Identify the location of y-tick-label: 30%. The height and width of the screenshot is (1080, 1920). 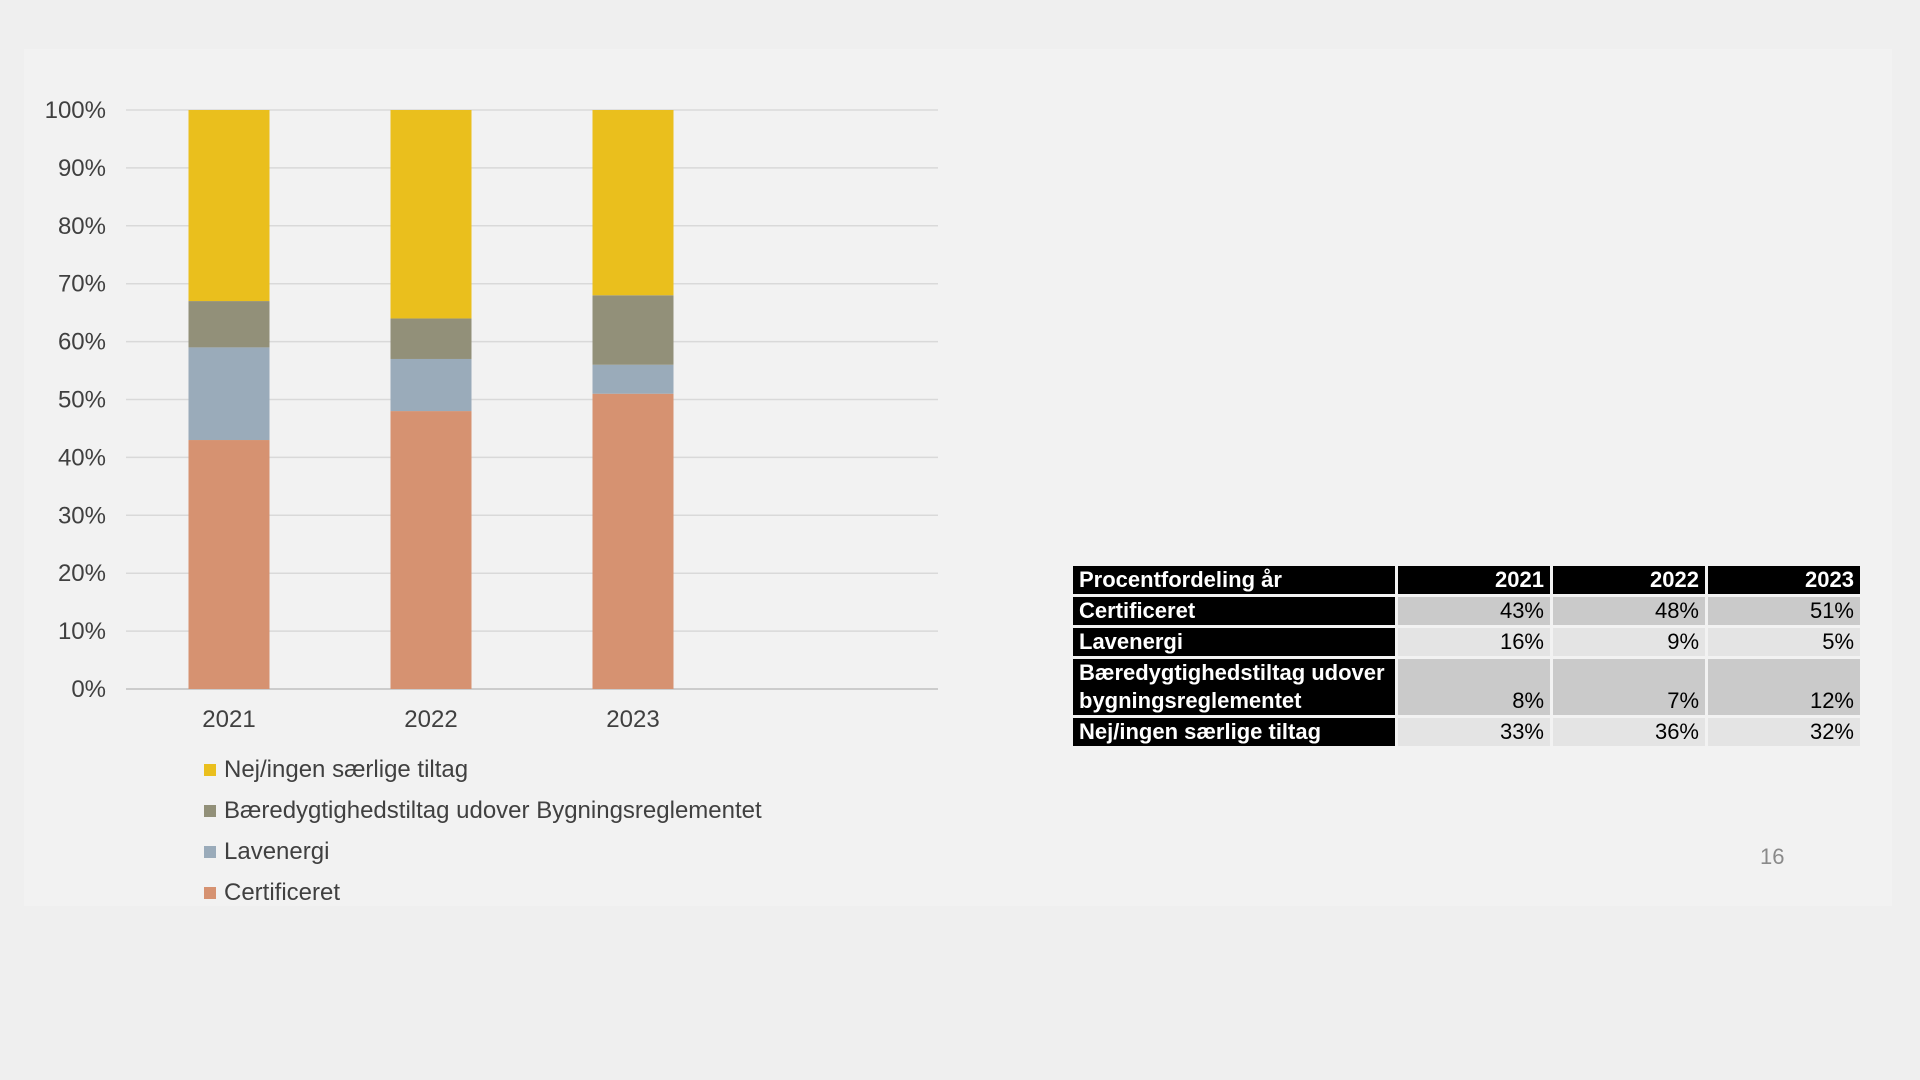
(82, 515).